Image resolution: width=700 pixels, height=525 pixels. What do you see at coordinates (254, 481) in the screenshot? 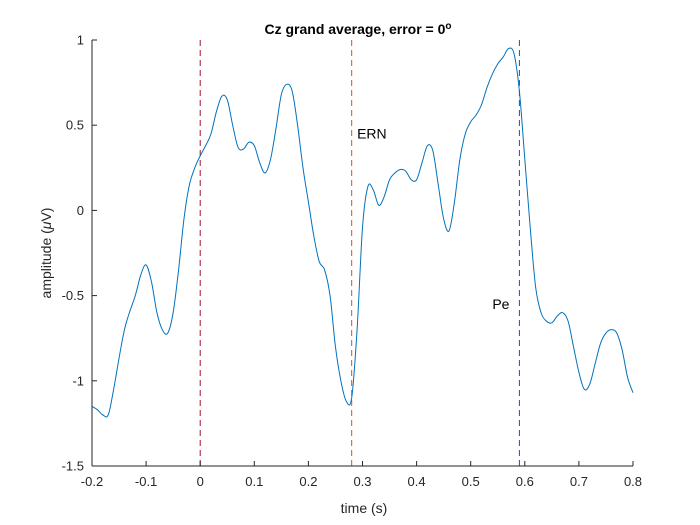
I see `x-tick-label: 0.1` at bounding box center [254, 481].